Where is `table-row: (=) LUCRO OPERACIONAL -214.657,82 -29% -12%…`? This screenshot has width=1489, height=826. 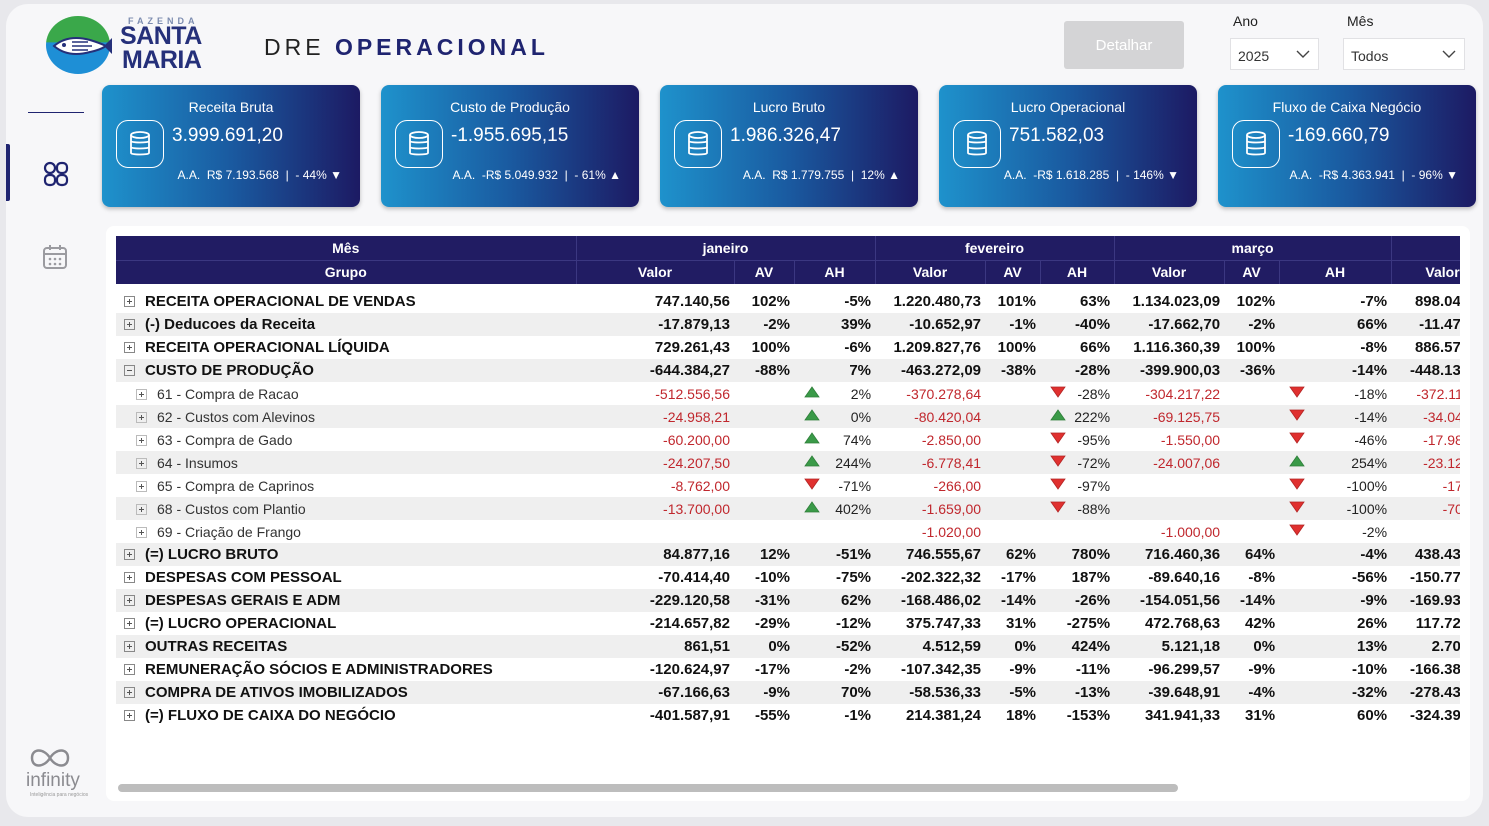
table-row: (=) LUCRO OPERACIONAL -214.657,82 -29% -12%… is located at coordinates (788, 623).